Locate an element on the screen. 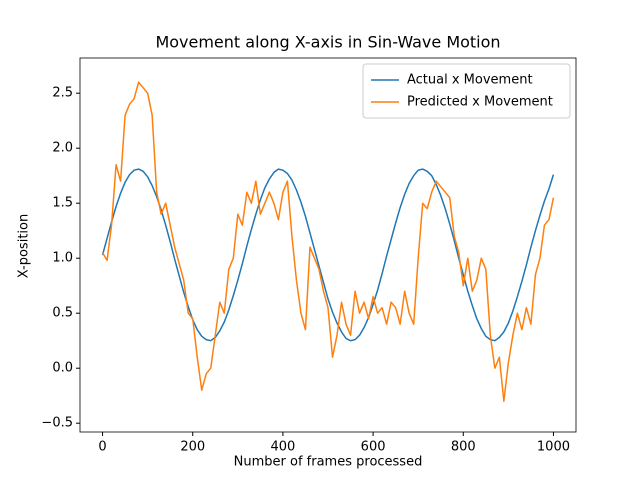  x-tick-label: 800 is located at coordinates (463, 447).